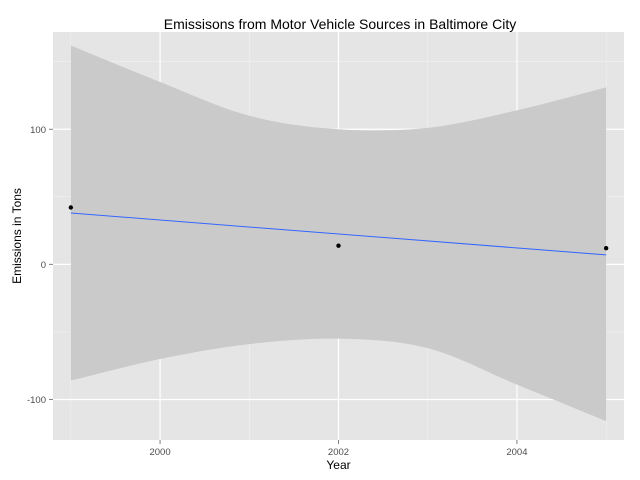 This screenshot has width=640, height=480. I want to click on x-tick-label: 2002, so click(338, 452).